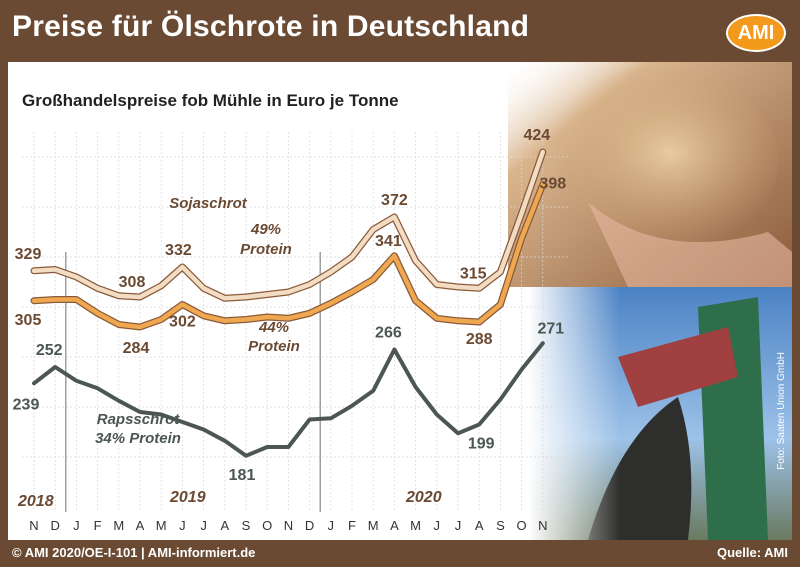 The width and height of the screenshot is (800, 567). I want to click on data-label-15: 266, so click(388, 333).